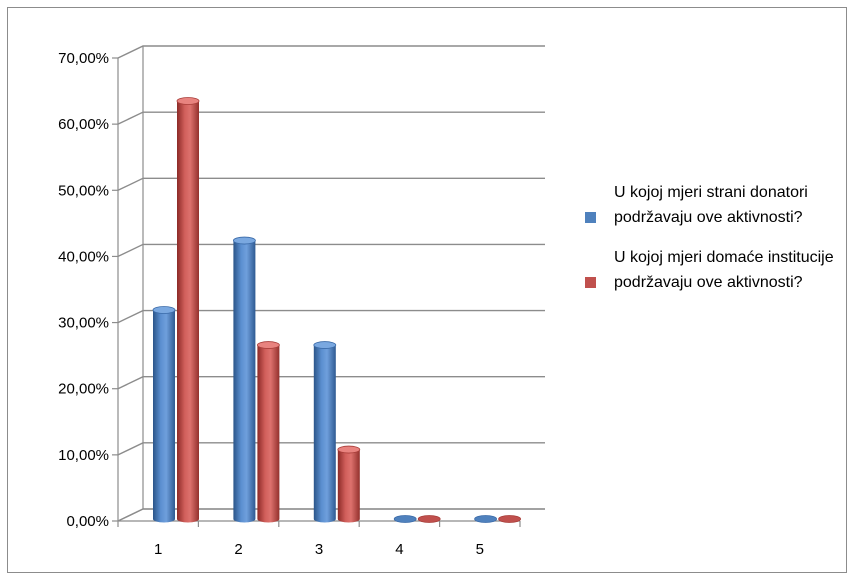  What do you see at coordinates (83, 190) in the screenshot?
I see `y-tick-label: 50,00%` at bounding box center [83, 190].